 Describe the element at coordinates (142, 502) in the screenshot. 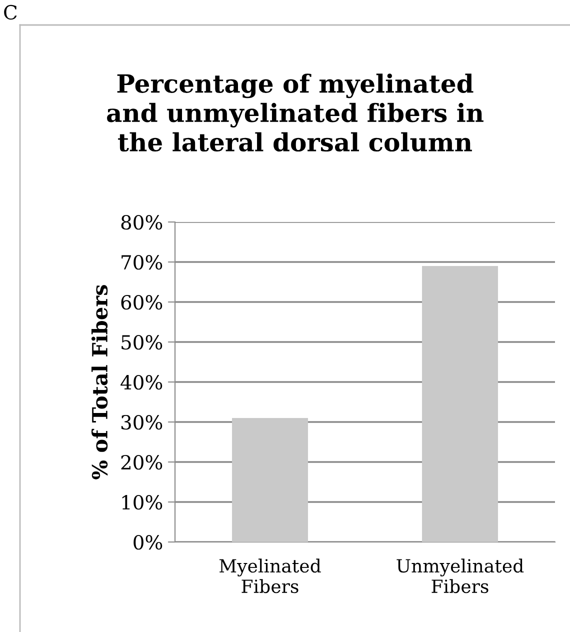

I see `y-tick-label: 10%` at that location.